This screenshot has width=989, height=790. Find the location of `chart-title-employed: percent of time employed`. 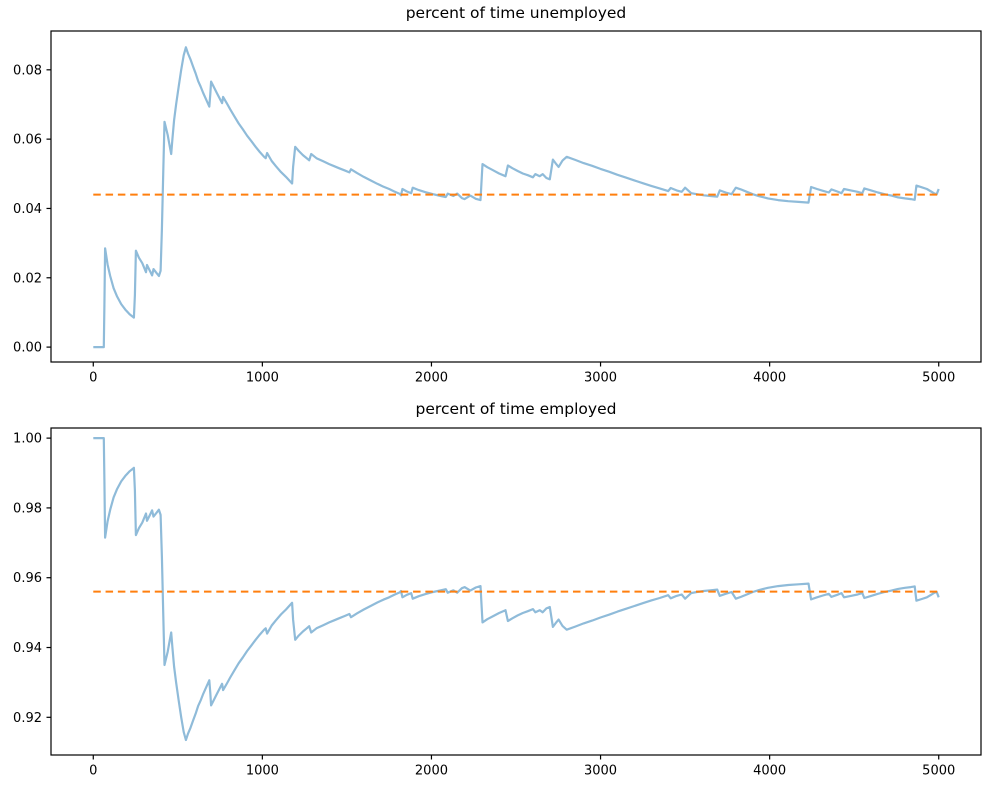

chart-title-employed: percent of time employed is located at coordinates (516, 409).